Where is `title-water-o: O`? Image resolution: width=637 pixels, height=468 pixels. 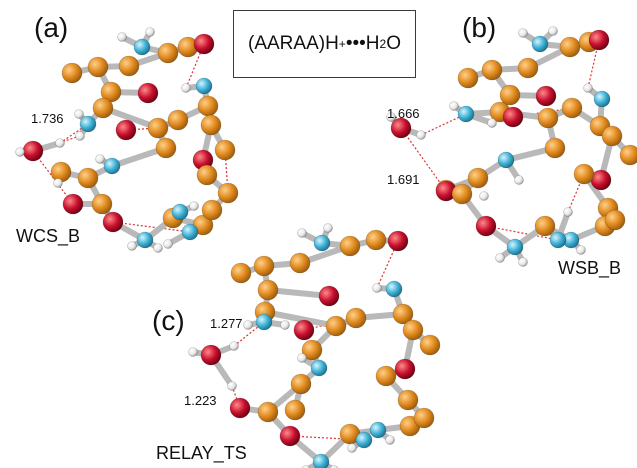 title-water-o: O is located at coordinates (393, 43).